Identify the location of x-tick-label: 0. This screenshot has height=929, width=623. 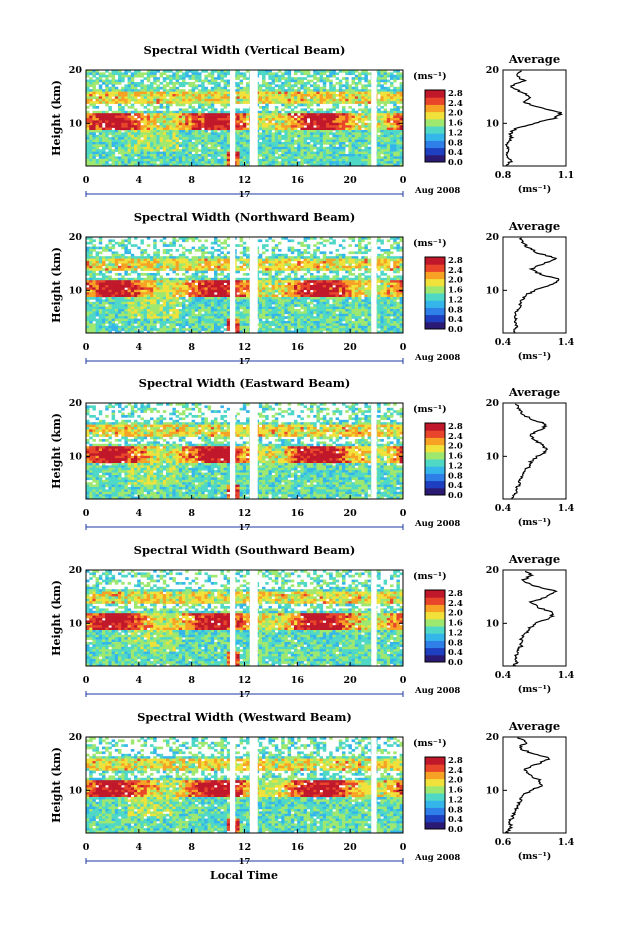
(403, 180).